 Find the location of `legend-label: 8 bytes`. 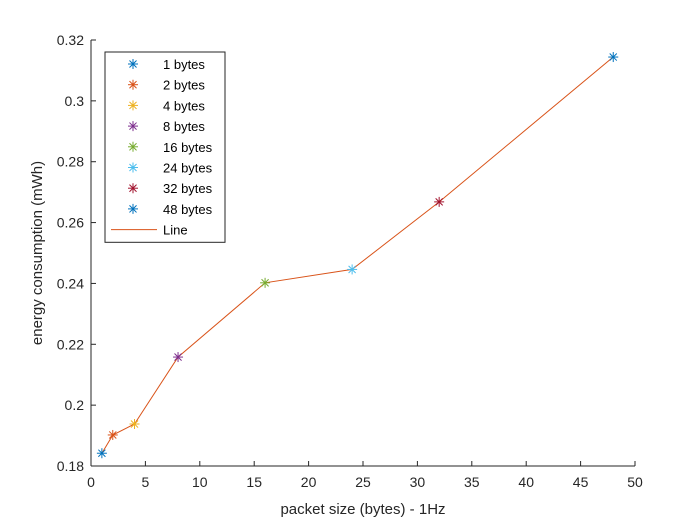

legend-label: 8 bytes is located at coordinates (184, 126).